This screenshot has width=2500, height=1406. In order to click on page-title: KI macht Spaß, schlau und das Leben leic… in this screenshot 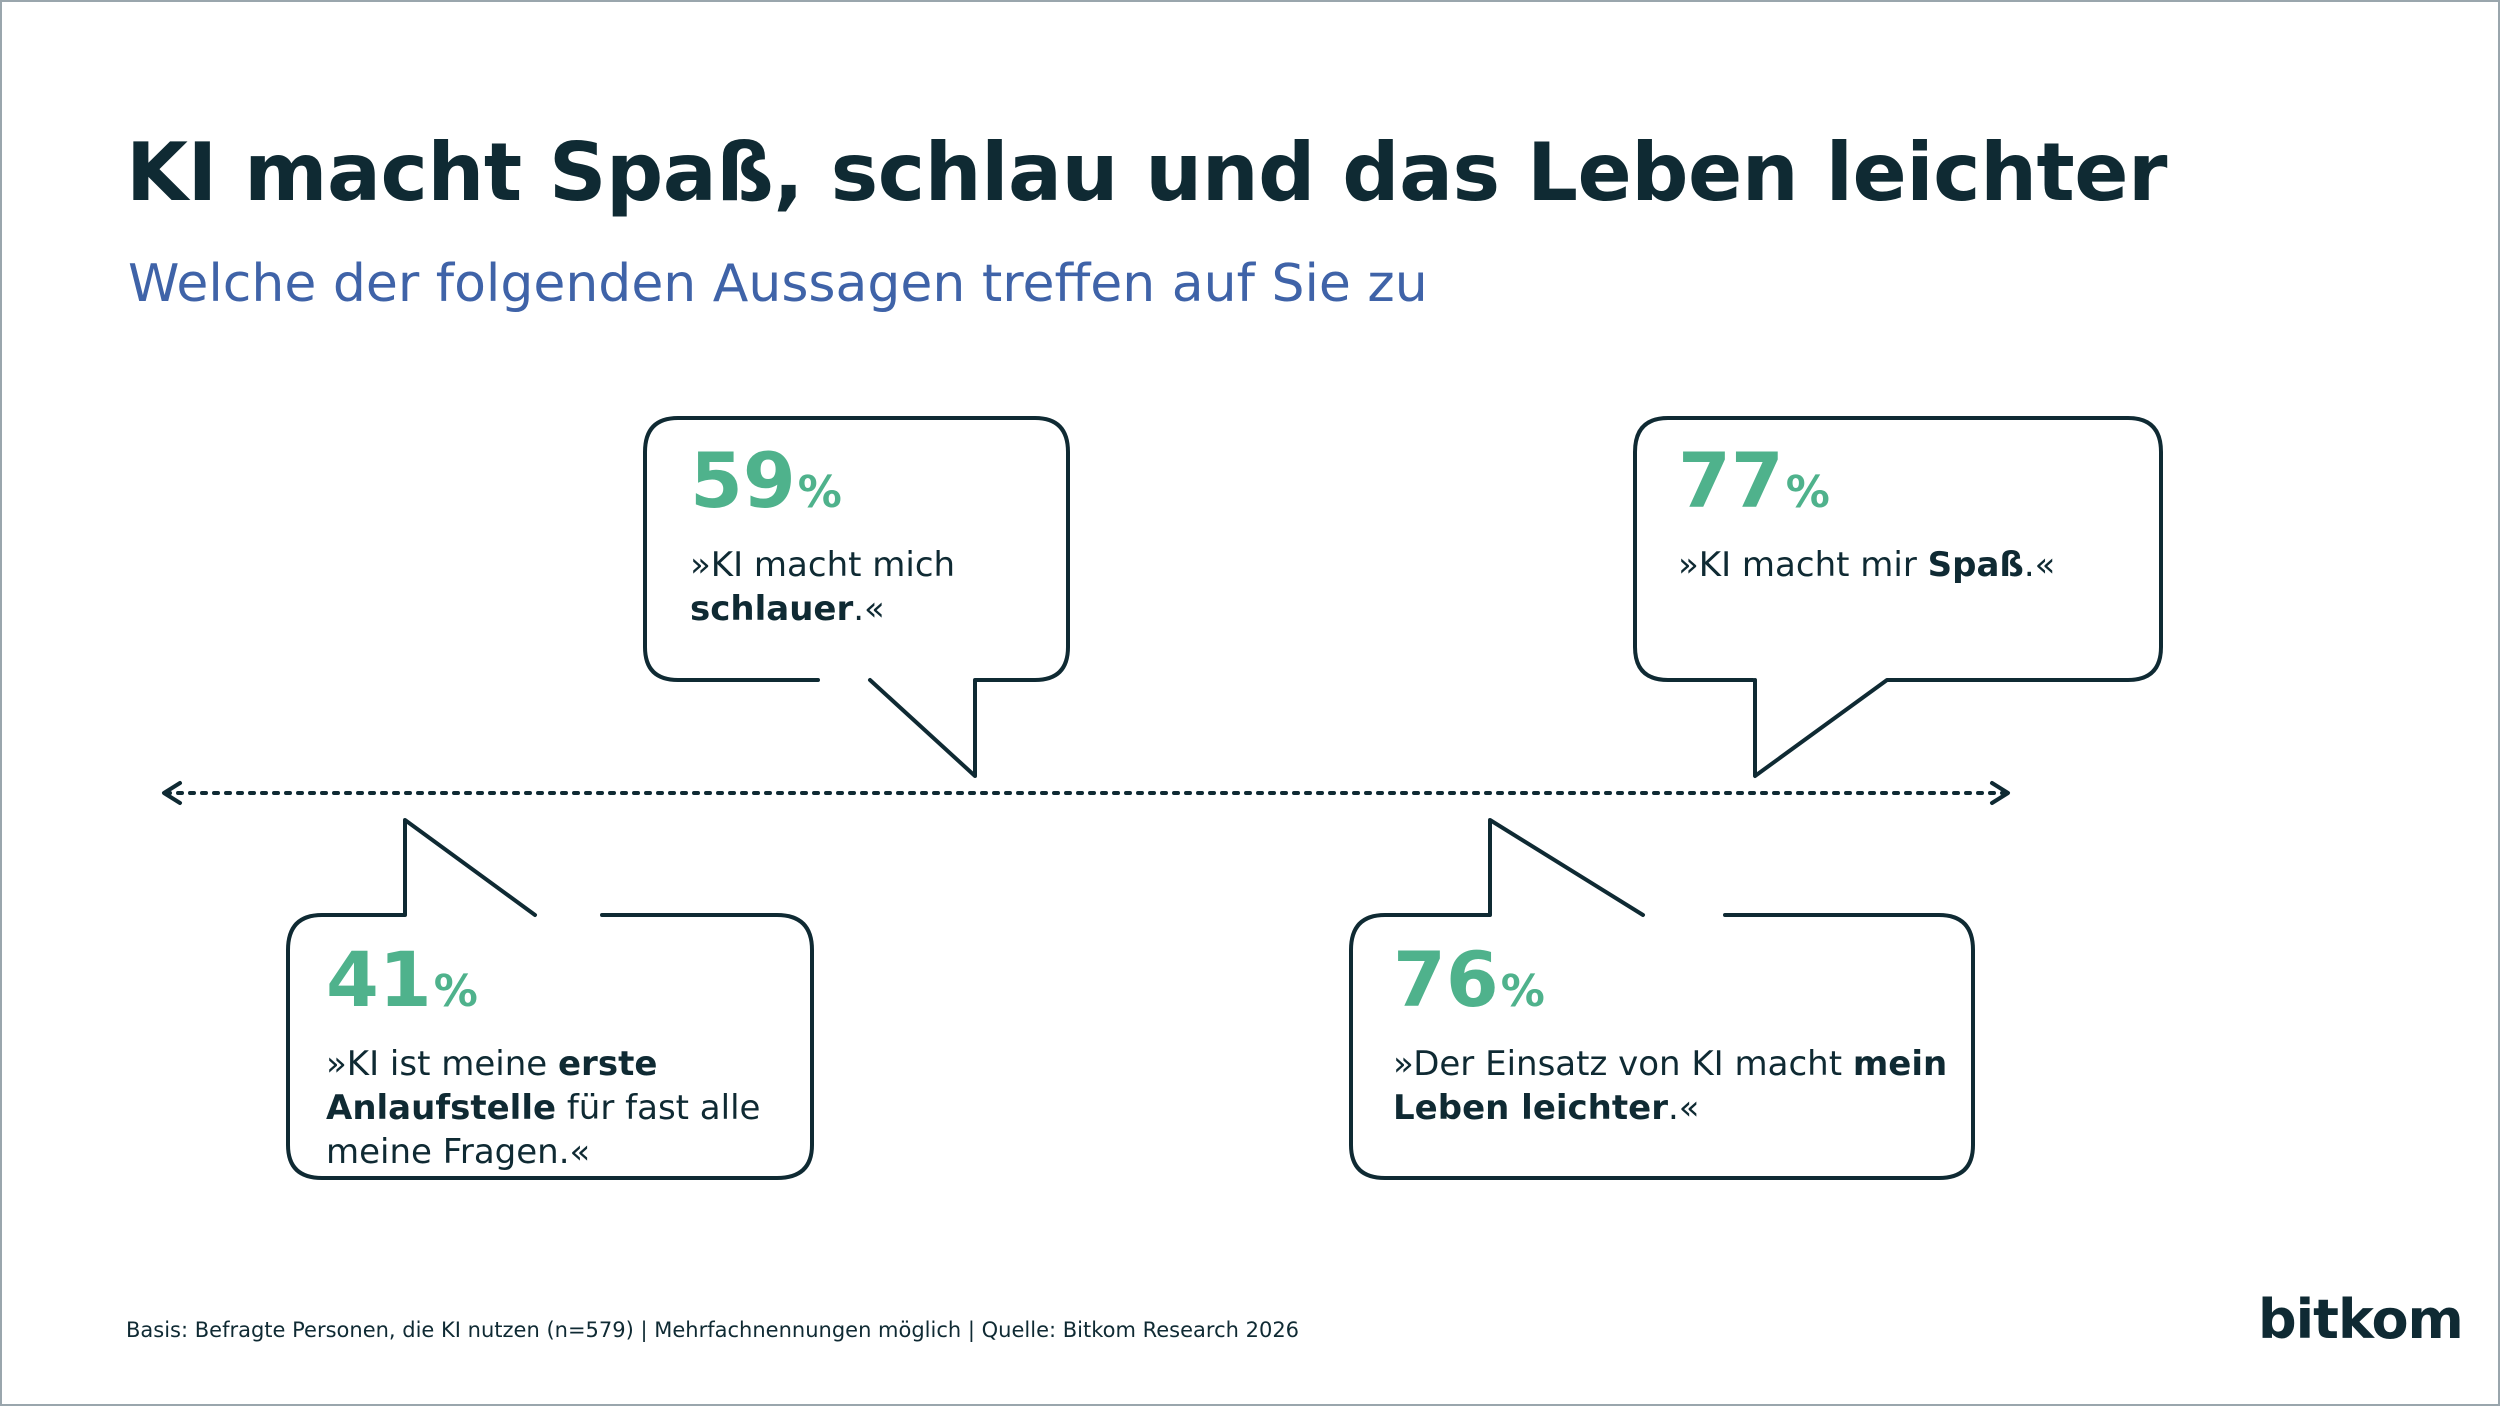, I will do `click(1147, 172)`.